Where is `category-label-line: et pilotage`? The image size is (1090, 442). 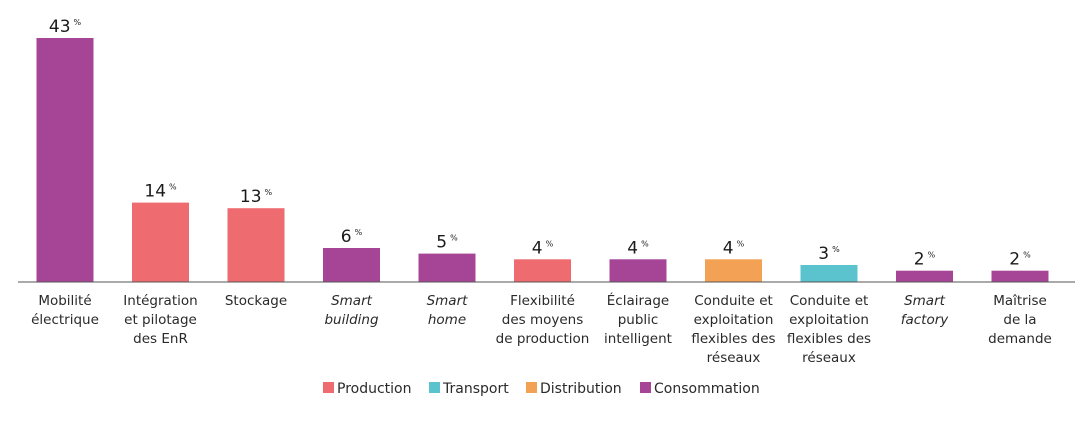 category-label-line: et pilotage is located at coordinates (160, 320).